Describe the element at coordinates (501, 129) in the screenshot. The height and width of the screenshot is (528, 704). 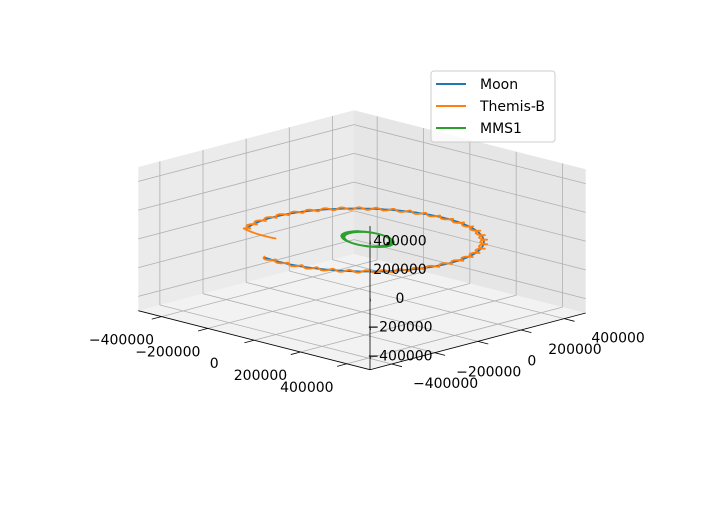
I see `legend-label-mms1: MMS1` at that location.